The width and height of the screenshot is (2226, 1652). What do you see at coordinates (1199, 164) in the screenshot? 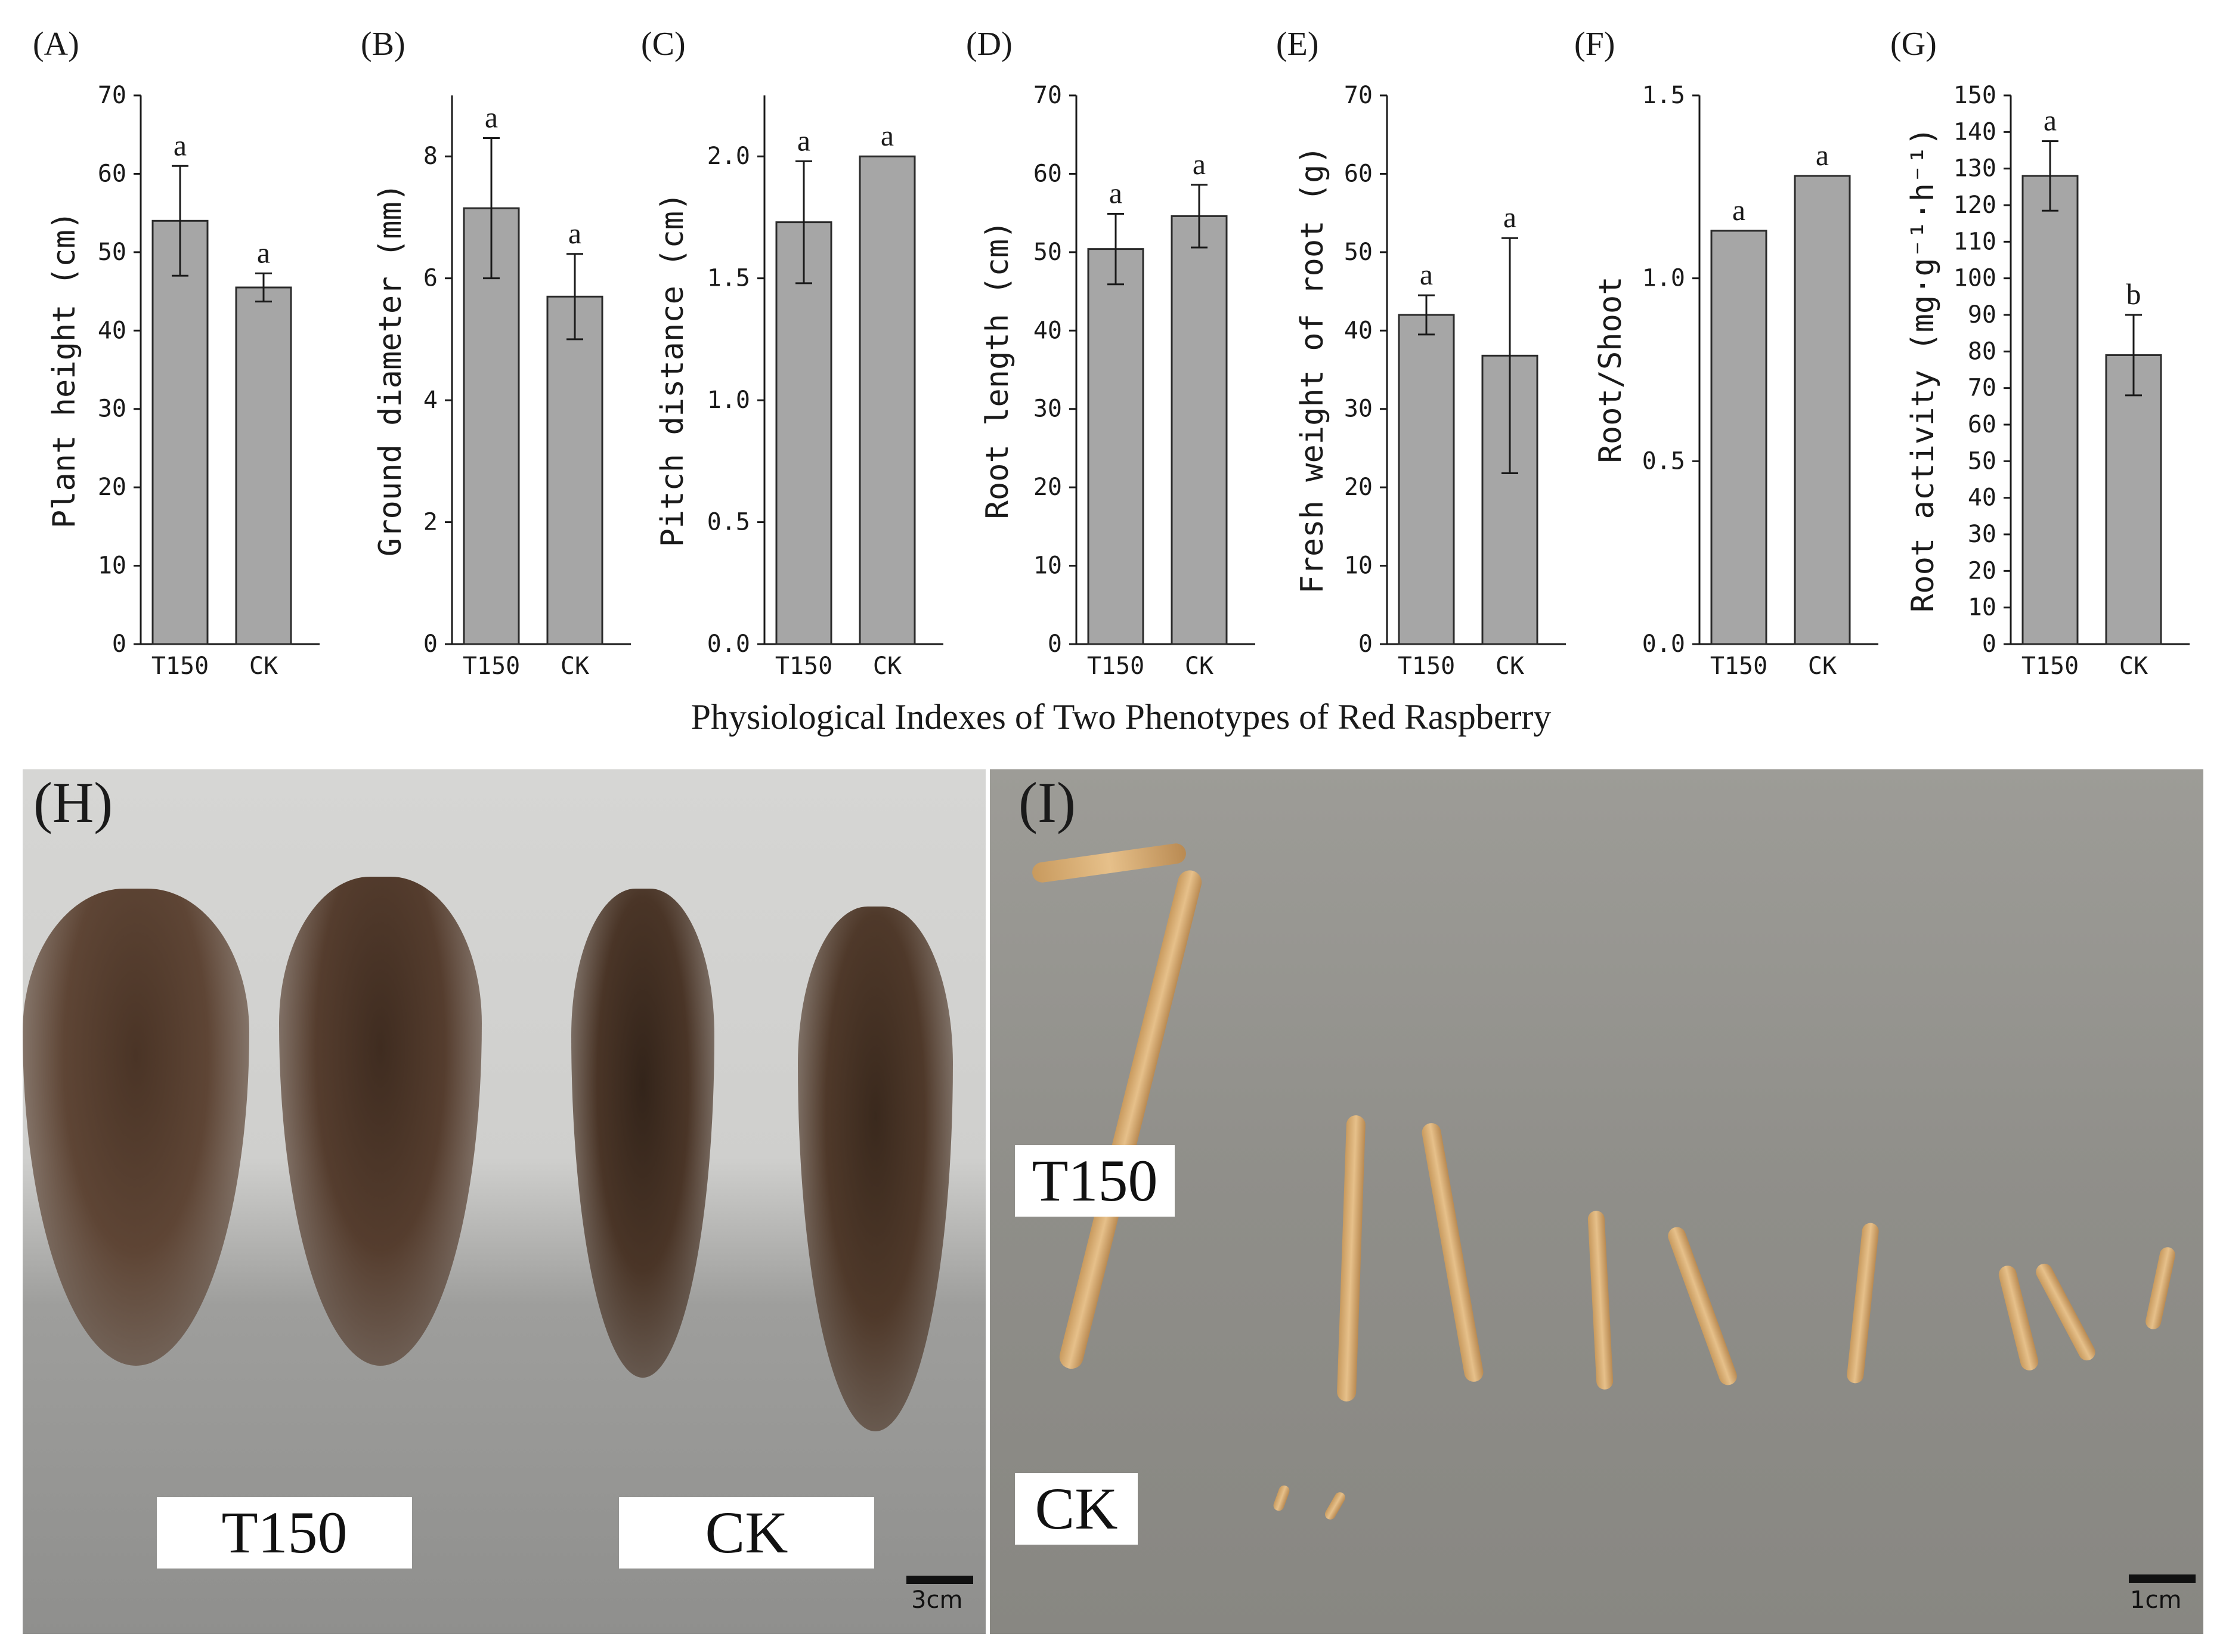
I see `chart-4-significance-label: a` at bounding box center [1199, 164].